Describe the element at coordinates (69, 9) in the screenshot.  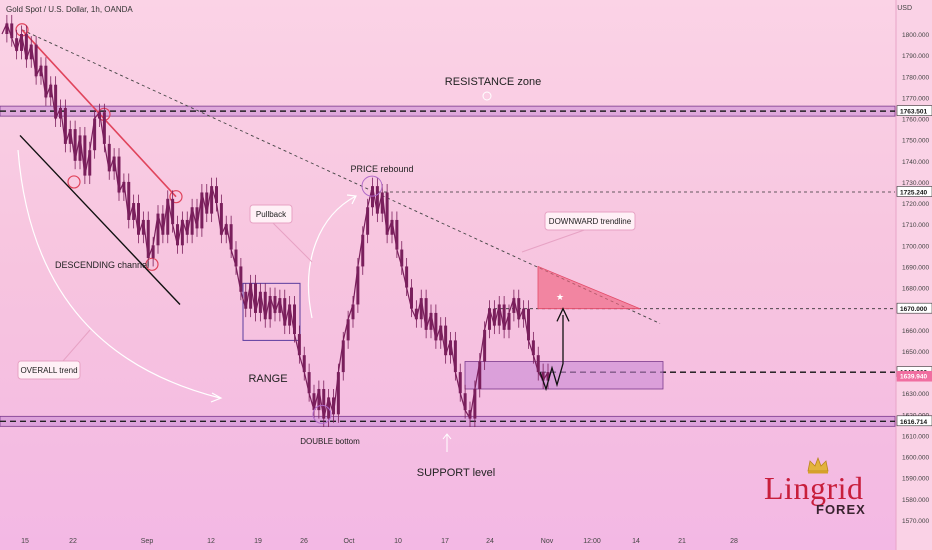
I see `symbol-title: Gold Spot / U.S. Dollar, 1h, OANDA` at that location.